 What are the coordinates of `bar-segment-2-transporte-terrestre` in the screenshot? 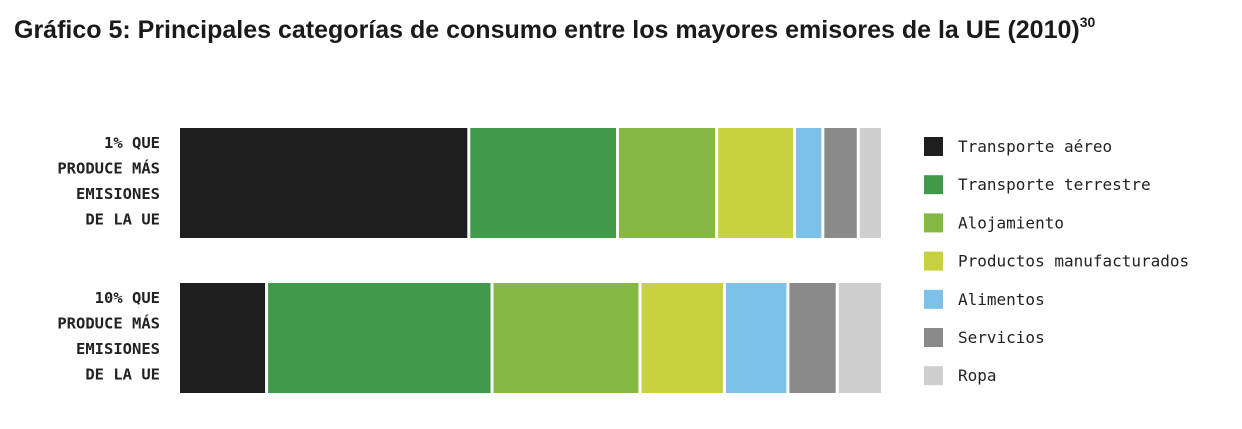 It's located at (379, 338).